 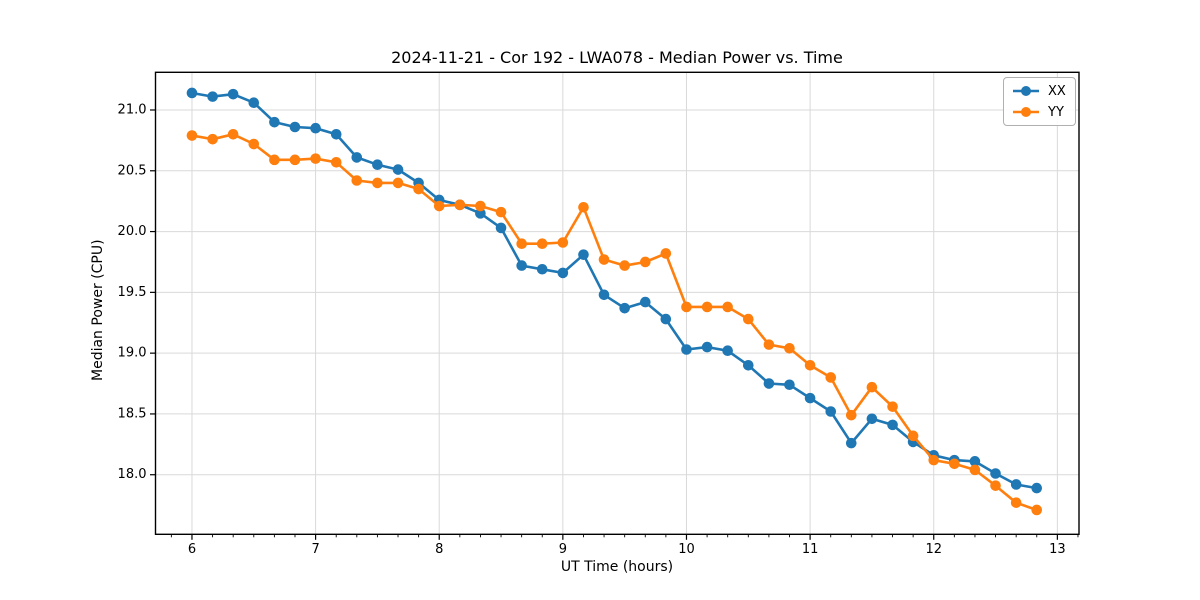 What do you see at coordinates (617, 567) in the screenshot?
I see `x-axis-label: UT Time (hours)` at bounding box center [617, 567].